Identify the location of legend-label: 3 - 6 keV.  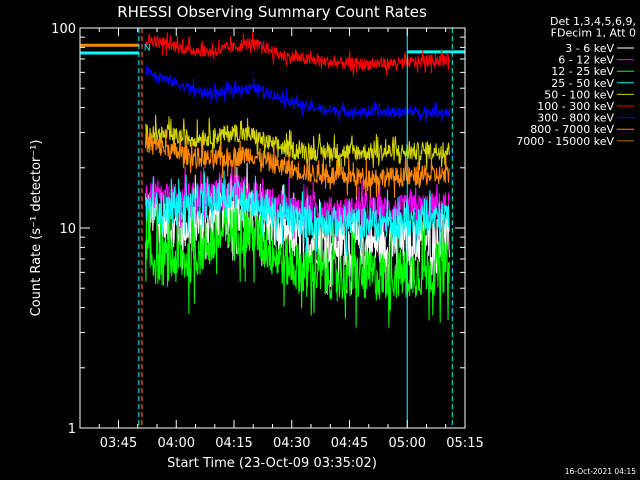
(589, 48).